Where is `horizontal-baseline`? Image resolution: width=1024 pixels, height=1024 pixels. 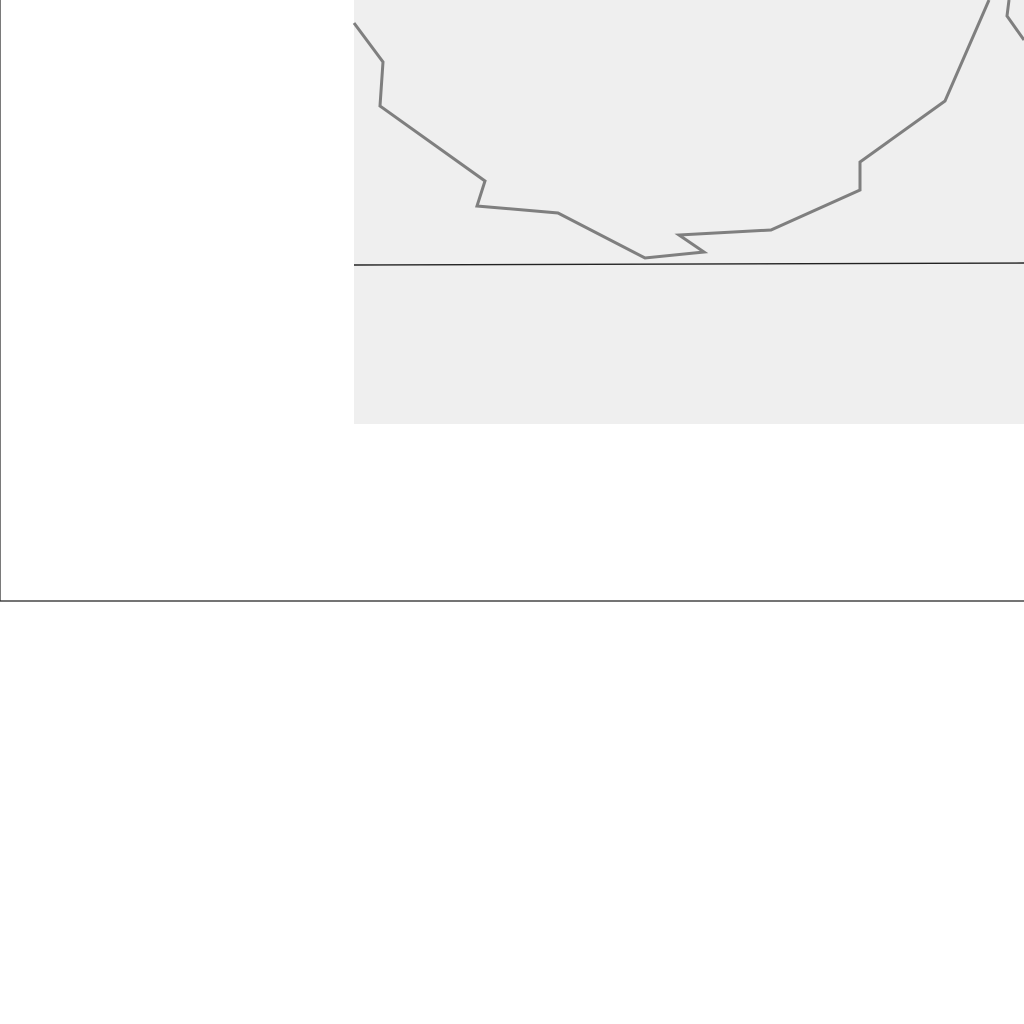
horizontal-baseline is located at coordinates (688, 264).